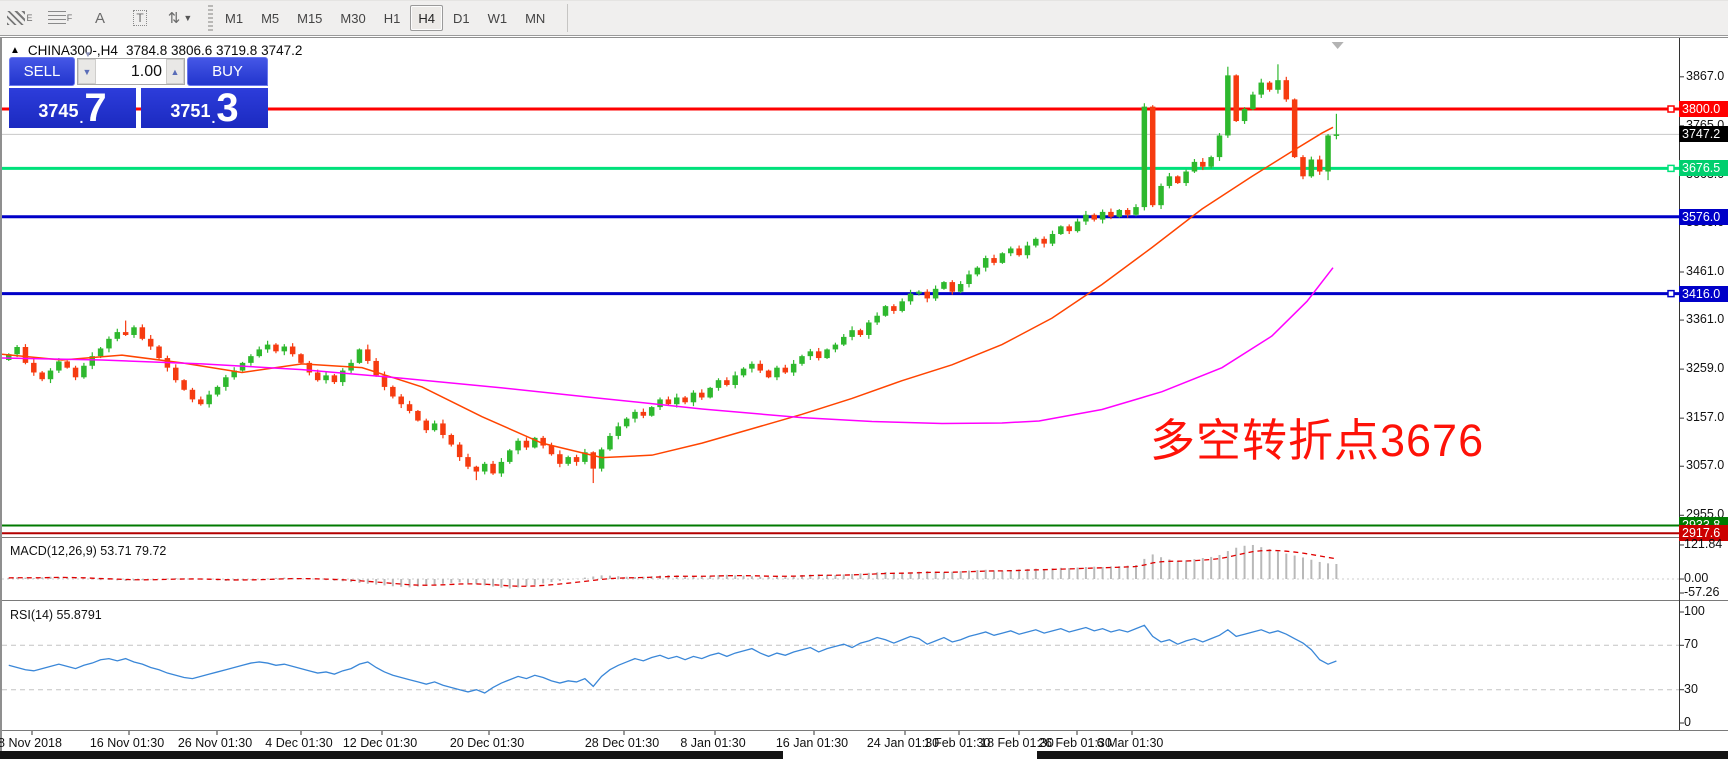 The image size is (1728, 759). I want to click on volume-input, so click(131, 71).